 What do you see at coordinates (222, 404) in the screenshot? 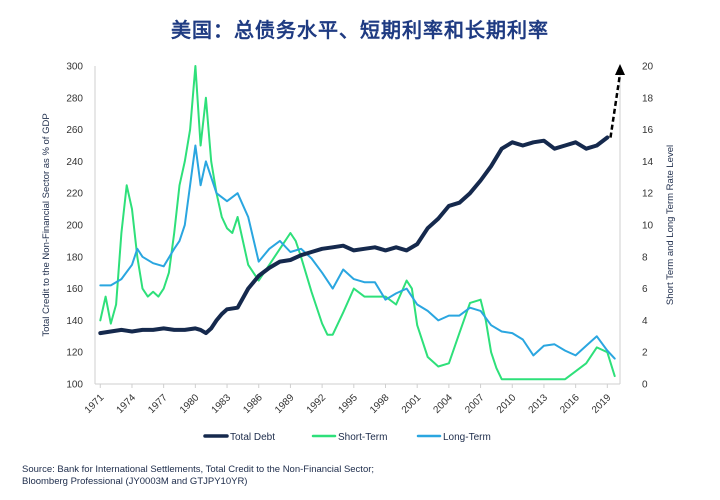
I see `x-tick-label: 1983` at bounding box center [222, 404].